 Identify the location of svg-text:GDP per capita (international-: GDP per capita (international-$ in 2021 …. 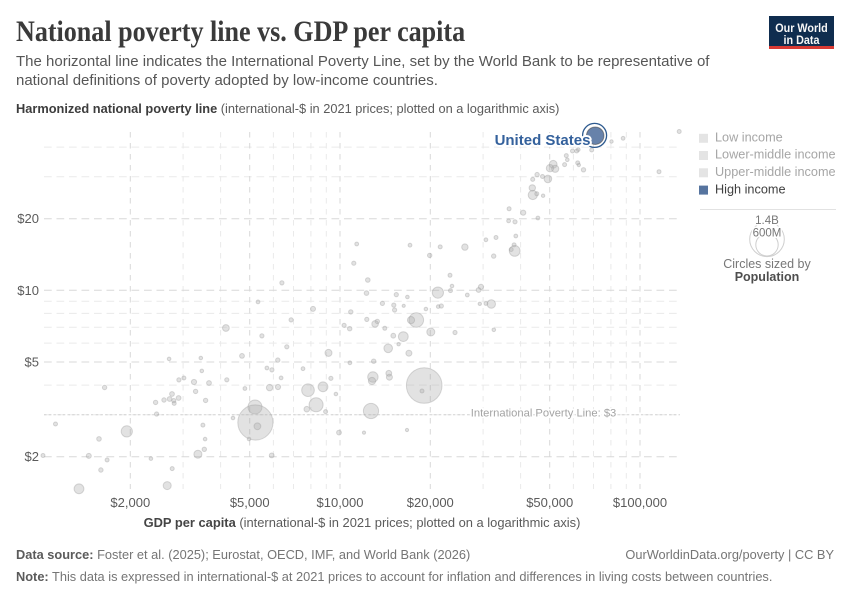
(362, 522).